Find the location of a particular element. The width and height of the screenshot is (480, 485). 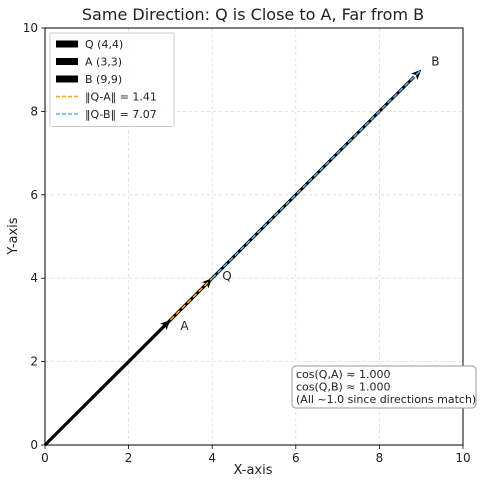

legend-label: A (3,3) is located at coordinates (103, 62).